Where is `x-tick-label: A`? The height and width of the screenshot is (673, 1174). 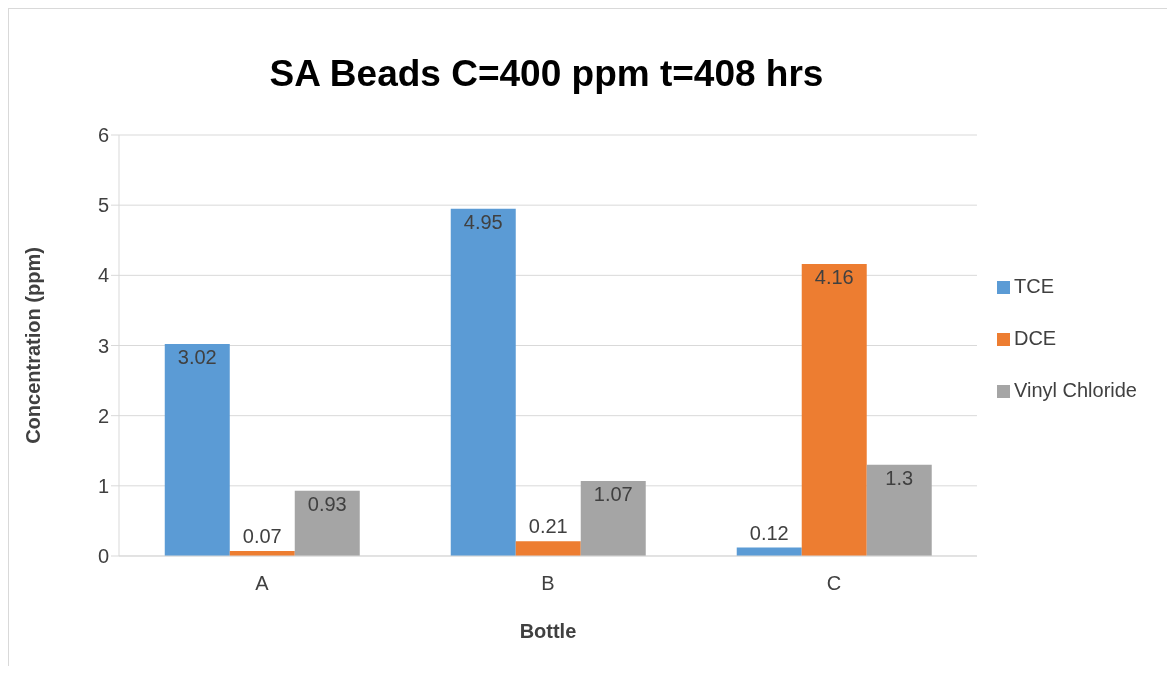
x-tick-label: A is located at coordinates (262, 583).